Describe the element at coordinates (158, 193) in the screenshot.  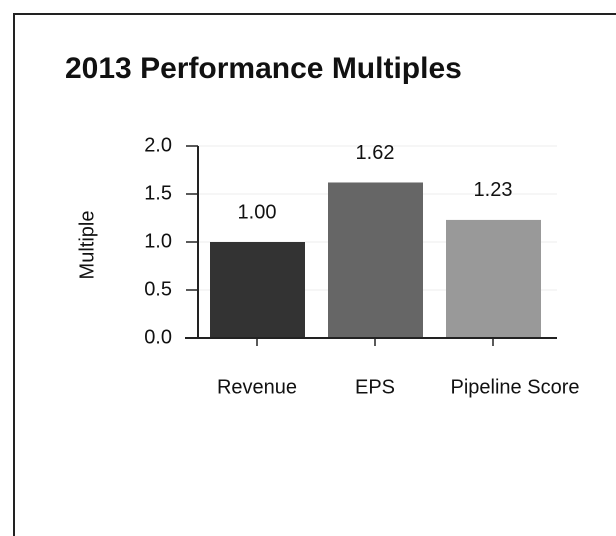
I see `y-tick-label: 1.5` at that location.